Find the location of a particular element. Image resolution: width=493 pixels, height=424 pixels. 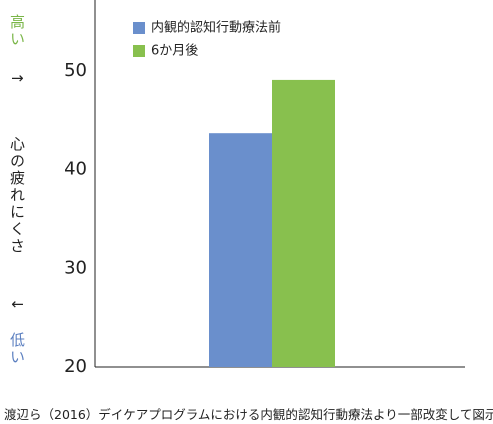

legend-label: 内観的認知行動療法前 is located at coordinates (216, 28).